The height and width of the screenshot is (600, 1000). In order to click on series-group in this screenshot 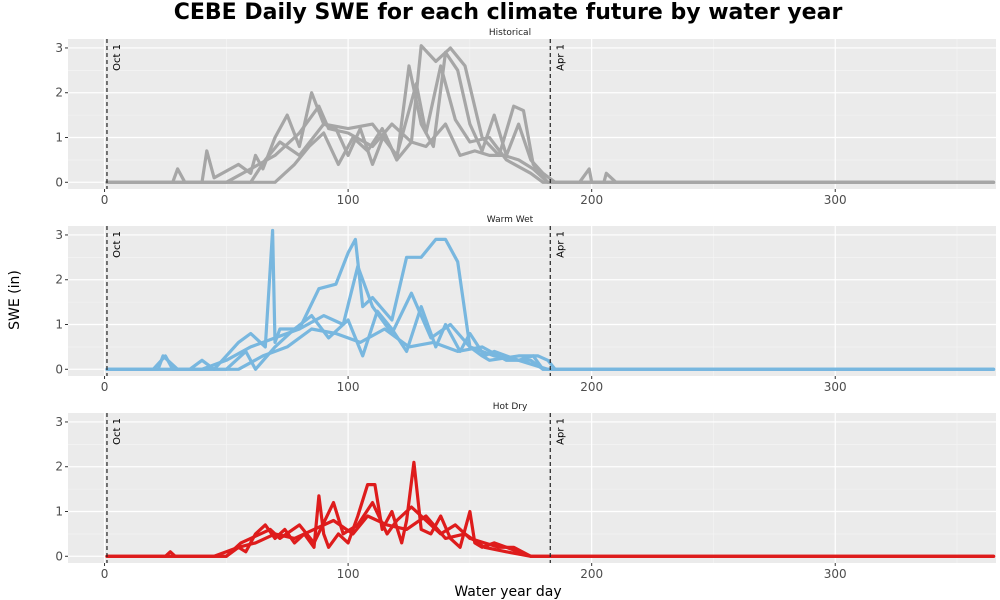, I will do `click(550, 509)`.